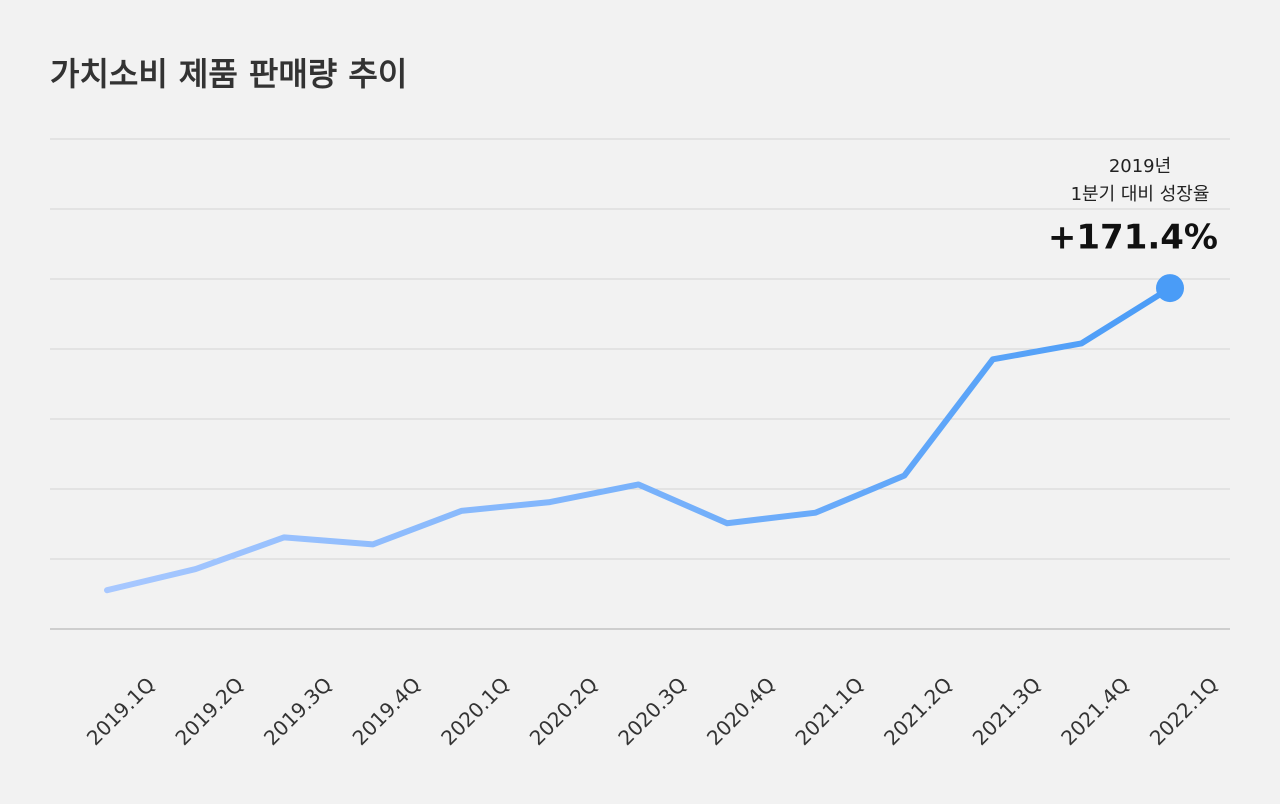  What do you see at coordinates (298, 711) in the screenshot?
I see `x-tick-label: 2019.3Q` at bounding box center [298, 711].